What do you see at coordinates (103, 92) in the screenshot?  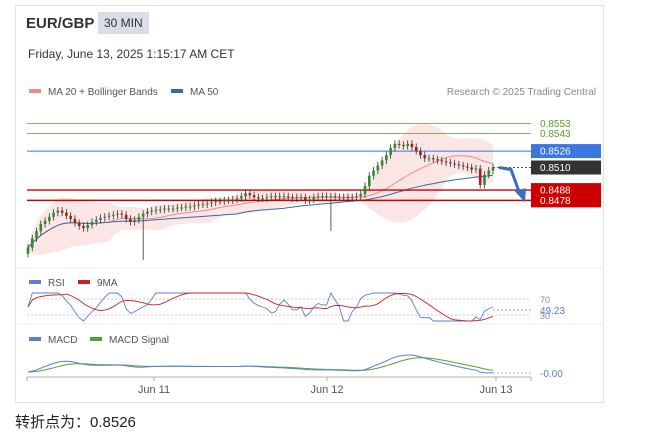 I see `ma20-legend-label: MA 20 + Bollinger Bands` at bounding box center [103, 92].